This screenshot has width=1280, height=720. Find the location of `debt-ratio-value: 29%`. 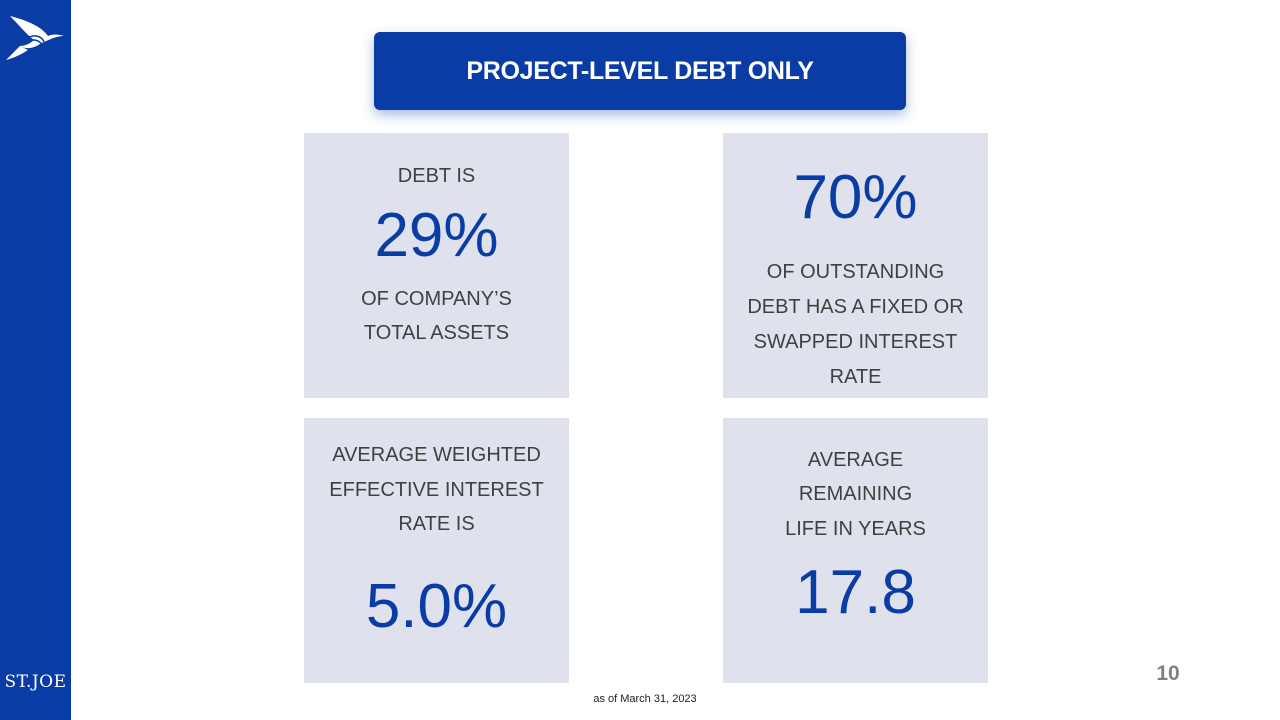

debt-ratio-value: 29% is located at coordinates (436, 235).